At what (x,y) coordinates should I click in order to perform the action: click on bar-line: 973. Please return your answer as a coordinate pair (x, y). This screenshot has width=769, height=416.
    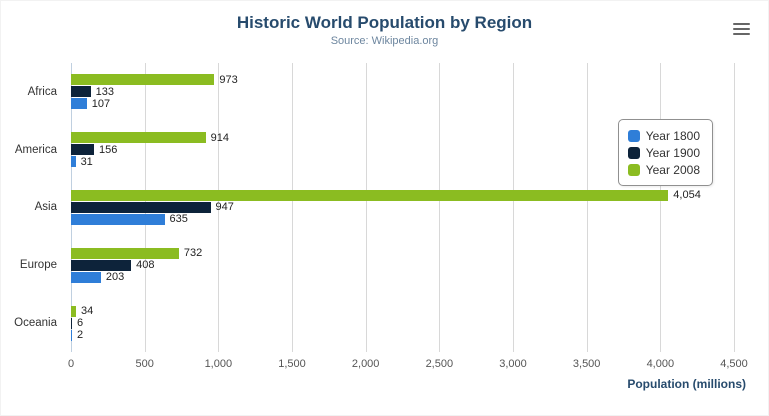
    Looking at the image, I should click on (402, 80).